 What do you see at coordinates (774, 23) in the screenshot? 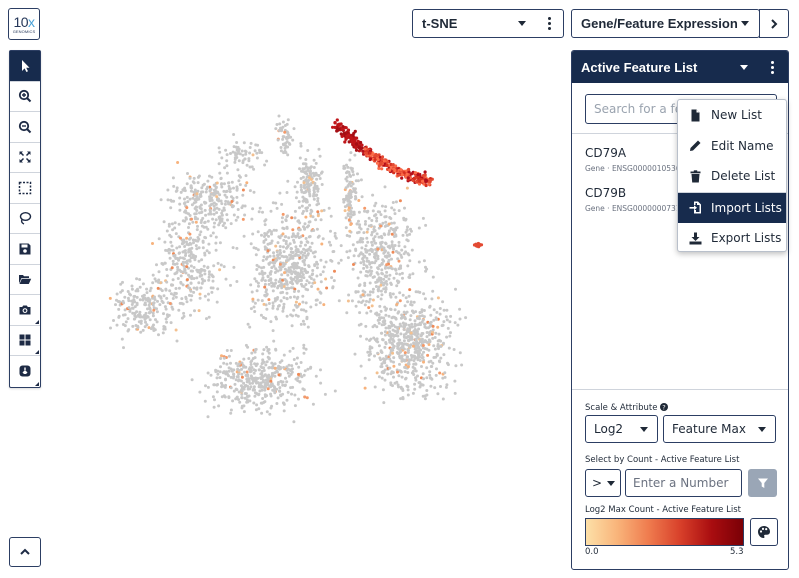
I see `next-panel-button` at bounding box center [774, 23].